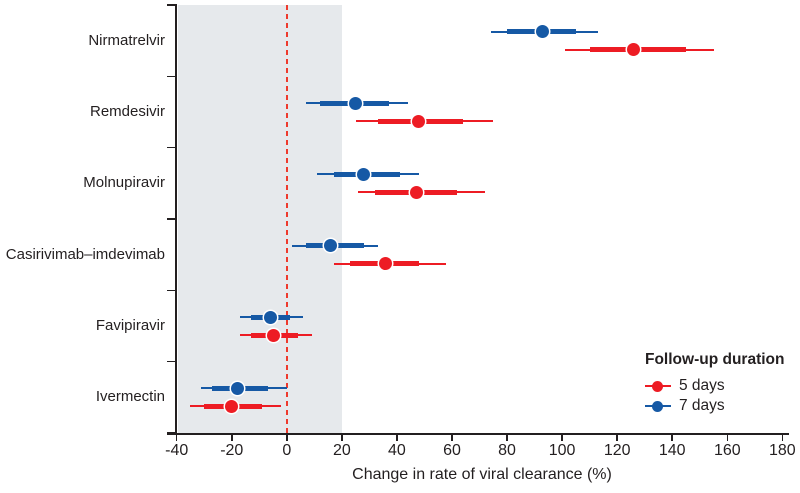  I want to click on x-tick-label: 180, so click(782, 450).